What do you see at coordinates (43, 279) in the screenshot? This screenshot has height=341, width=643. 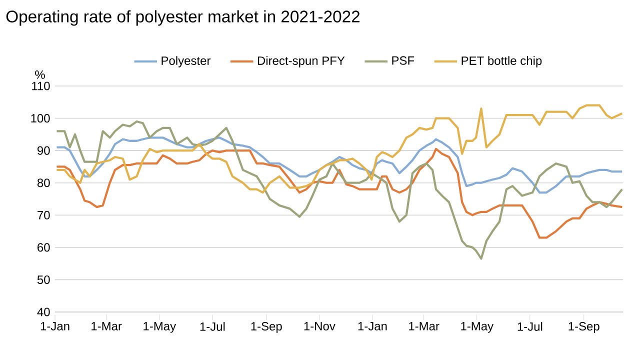 I see `y-tick-label: 50` at bounding box center [43, 279].